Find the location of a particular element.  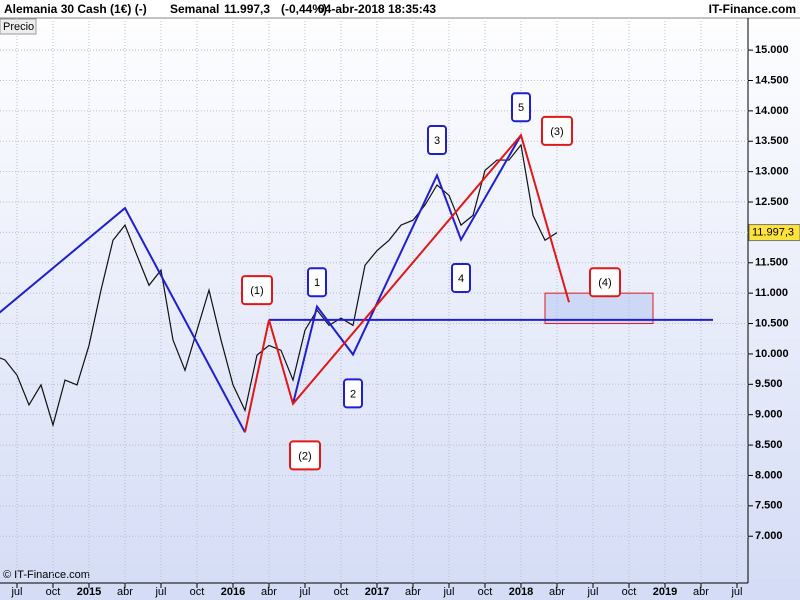

y-tick-label: 11.500 is located at coordinates (771, 263).